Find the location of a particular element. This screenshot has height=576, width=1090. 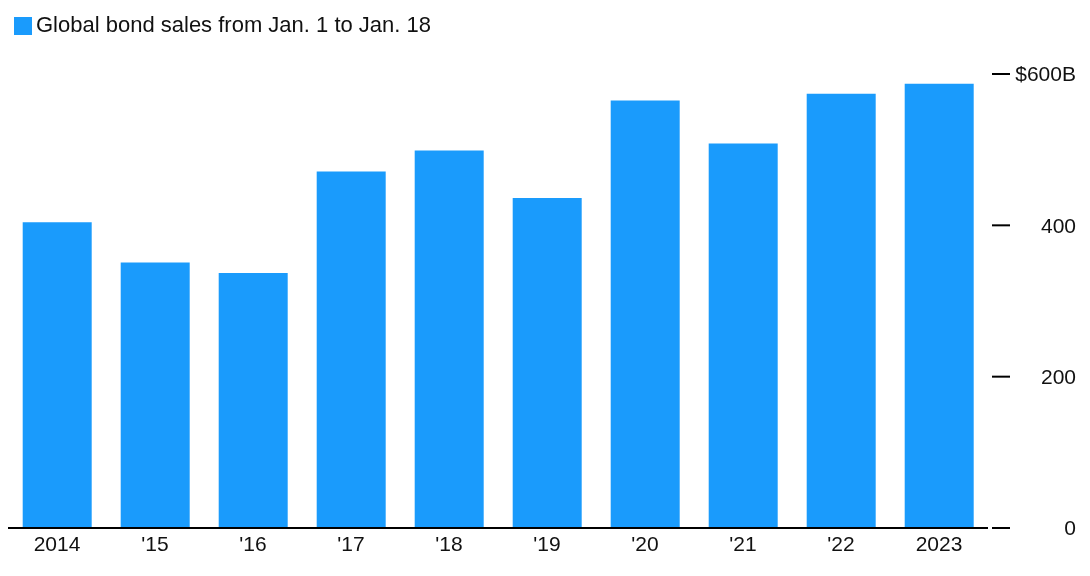

x-tick-label: '16 is located at coordinates (253, 543).